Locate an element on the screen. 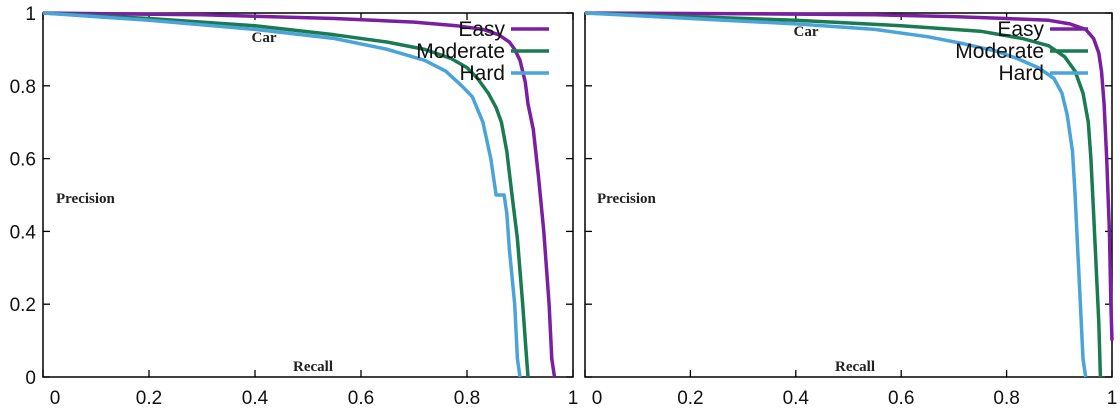 The height and width of the screenshot is (417, 1120). y-tick-label: 0.2 is located at coordinates (23, 305).